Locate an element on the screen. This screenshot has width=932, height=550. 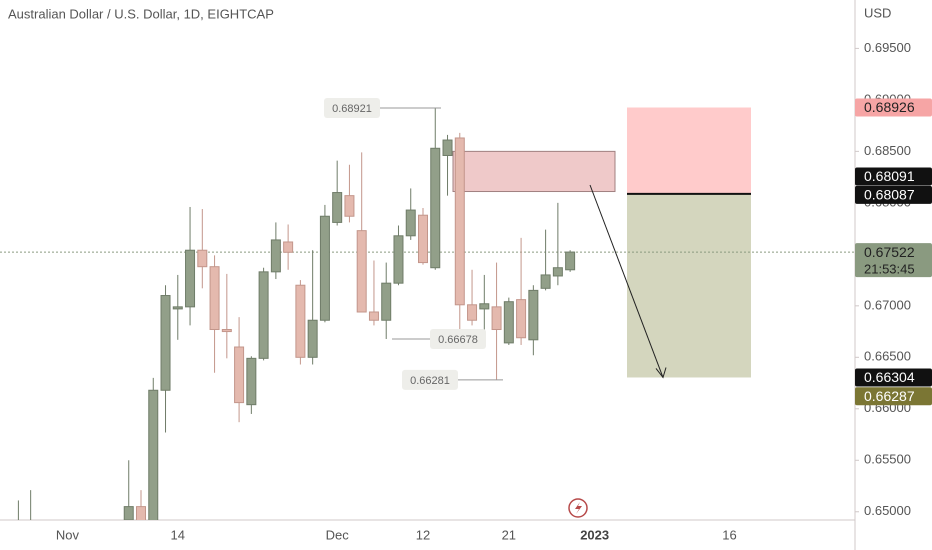
price-label: 0.66287 is located at coordinates (889, 396).